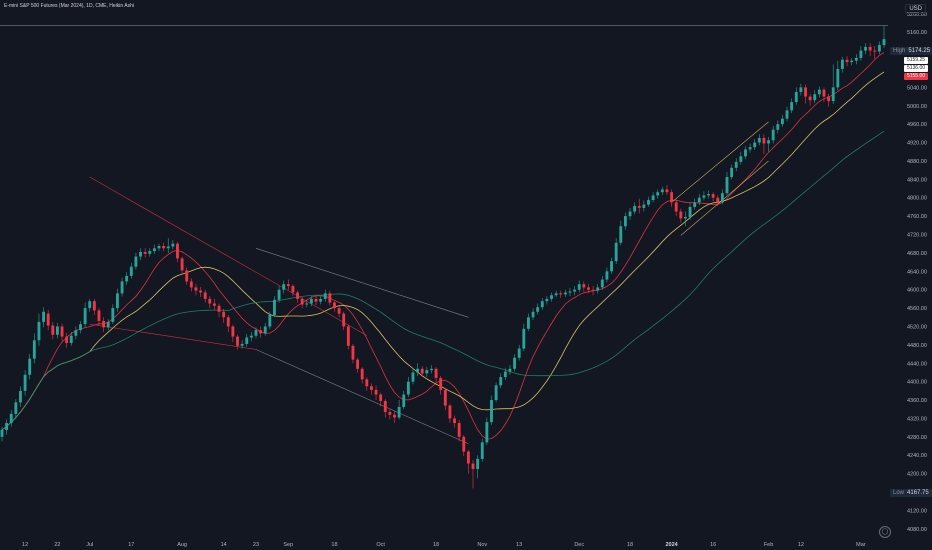  Describe the element at coordinates (917, 346) in the screenshot. I see `y-tick-label: 4480.00` at that location.